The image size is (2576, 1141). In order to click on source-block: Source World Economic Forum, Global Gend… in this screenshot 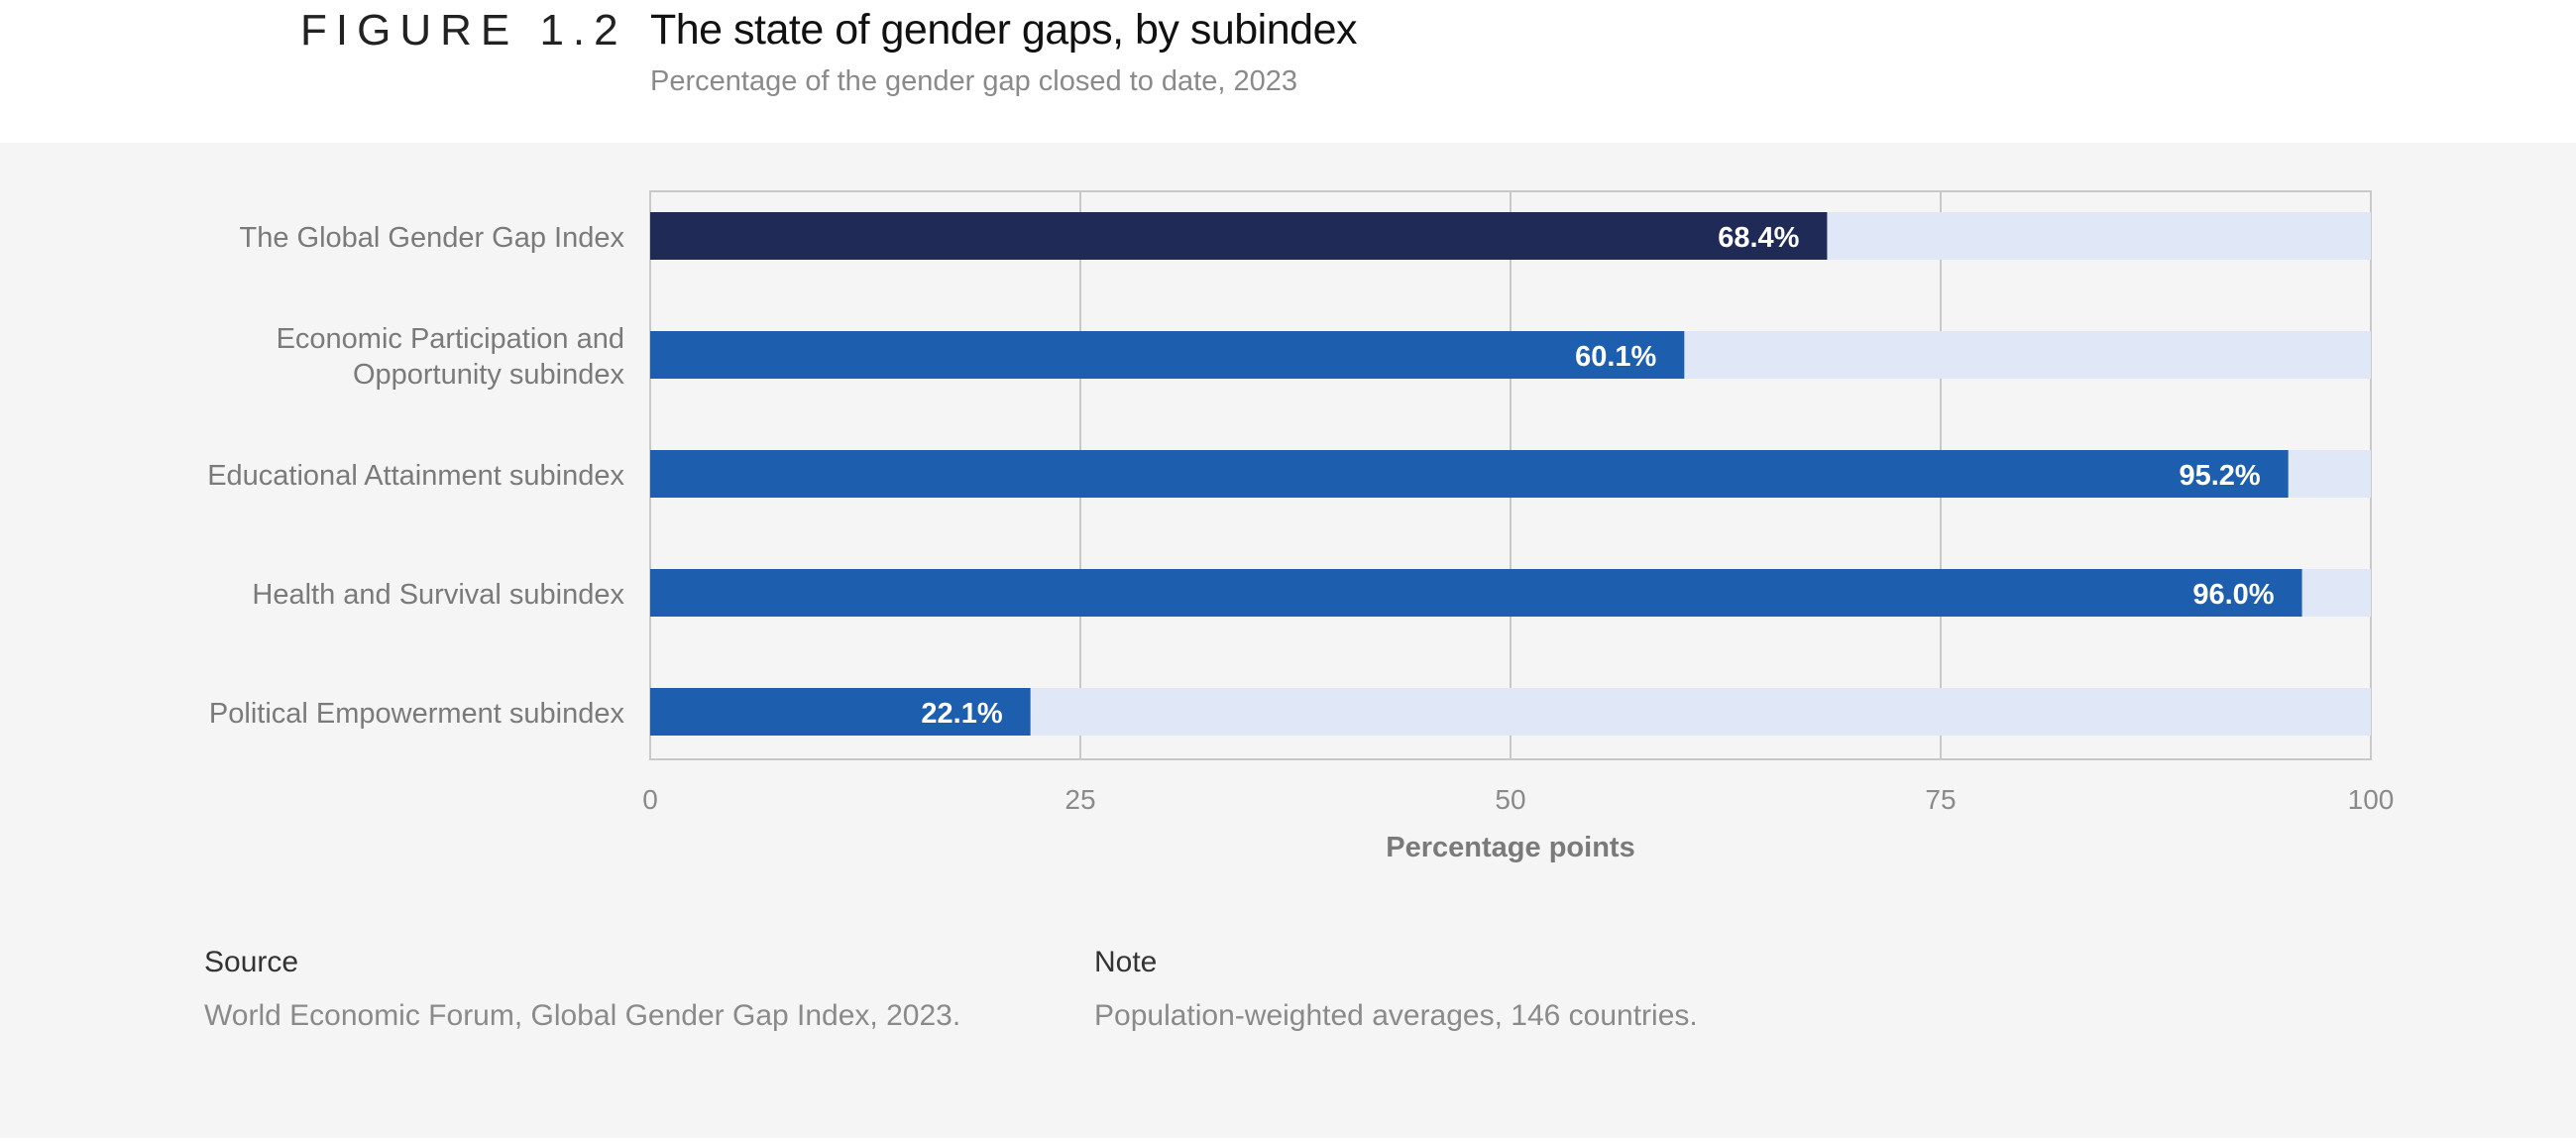, I will do `click(582, 989)`.